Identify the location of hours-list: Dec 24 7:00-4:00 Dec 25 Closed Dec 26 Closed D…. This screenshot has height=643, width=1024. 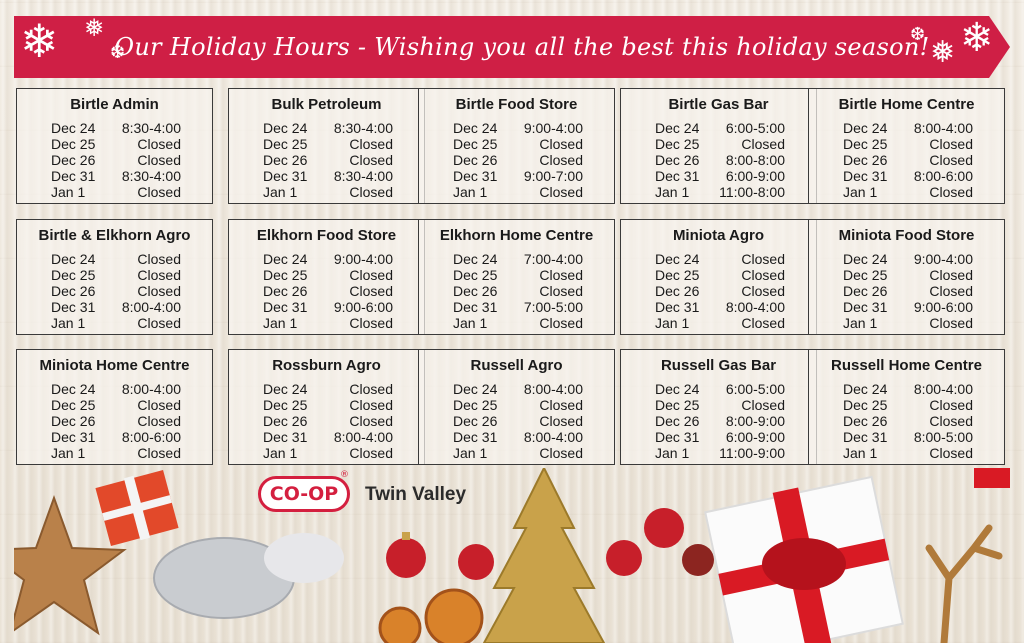
(516, 291).